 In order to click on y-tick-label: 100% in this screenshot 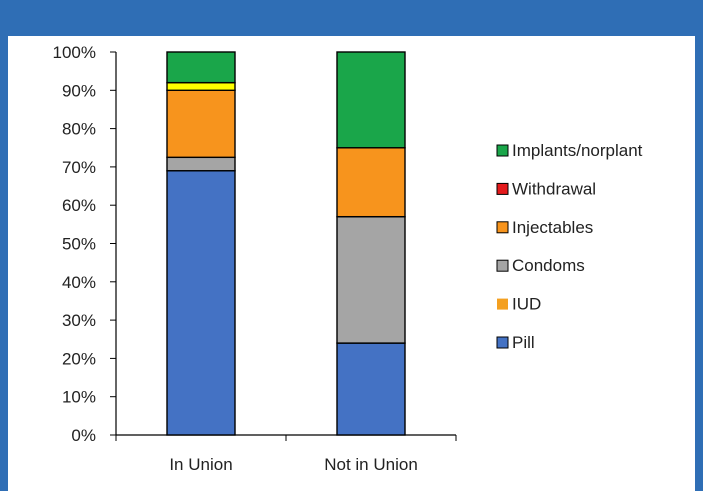, I will do `click(74, 52)`.